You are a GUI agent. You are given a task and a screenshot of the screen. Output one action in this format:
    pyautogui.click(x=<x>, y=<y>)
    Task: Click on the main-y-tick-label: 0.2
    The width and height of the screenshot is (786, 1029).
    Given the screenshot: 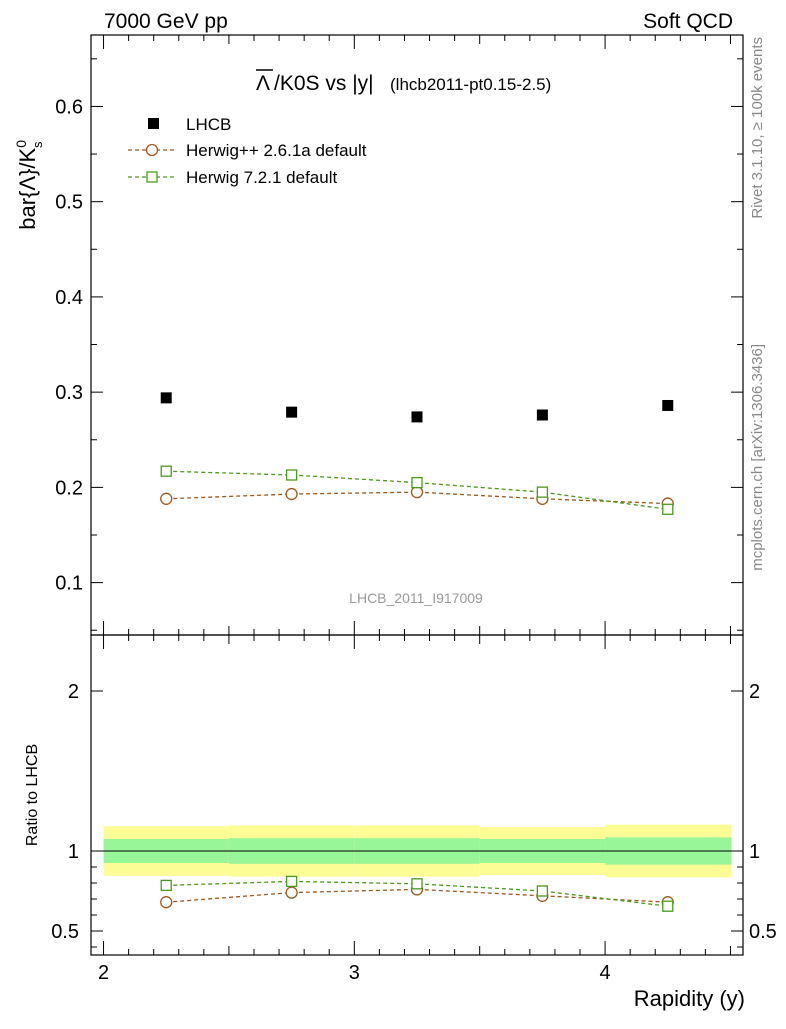 What is the action you would take?
    pyautogui.click(x=69, y=488)
    